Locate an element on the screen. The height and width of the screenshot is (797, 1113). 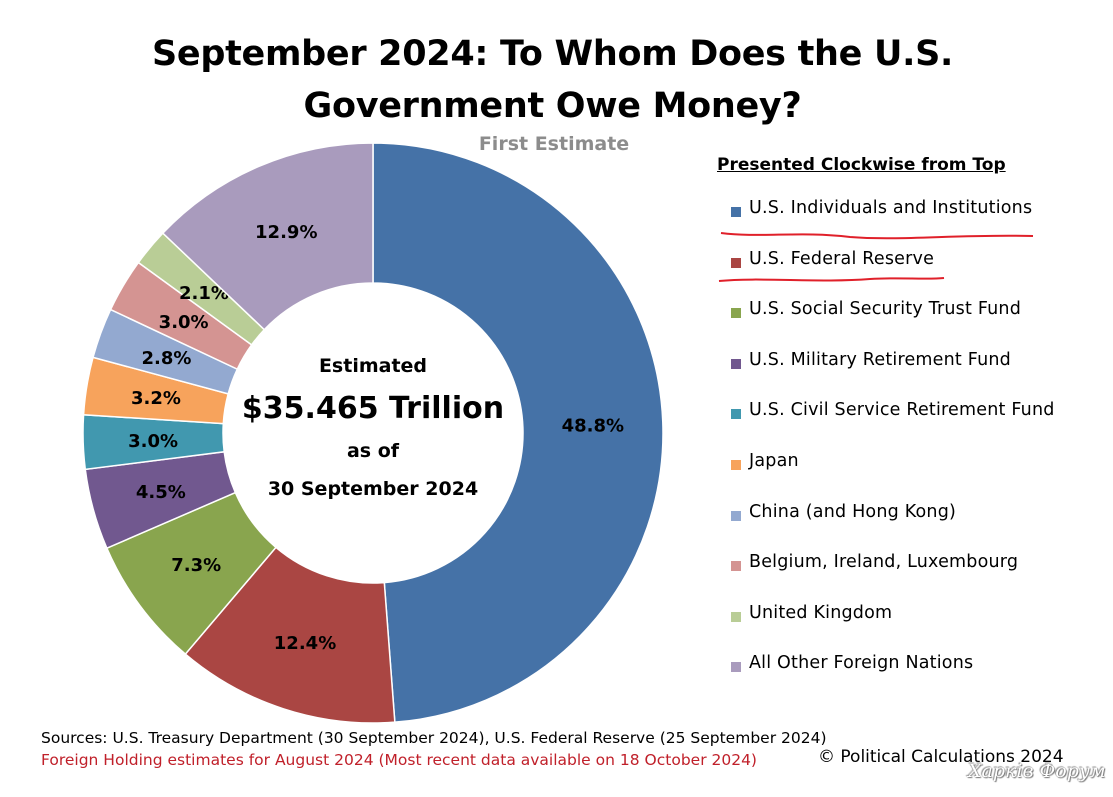
slice-label-5: 3.2% is located at coordinates (156, 398).